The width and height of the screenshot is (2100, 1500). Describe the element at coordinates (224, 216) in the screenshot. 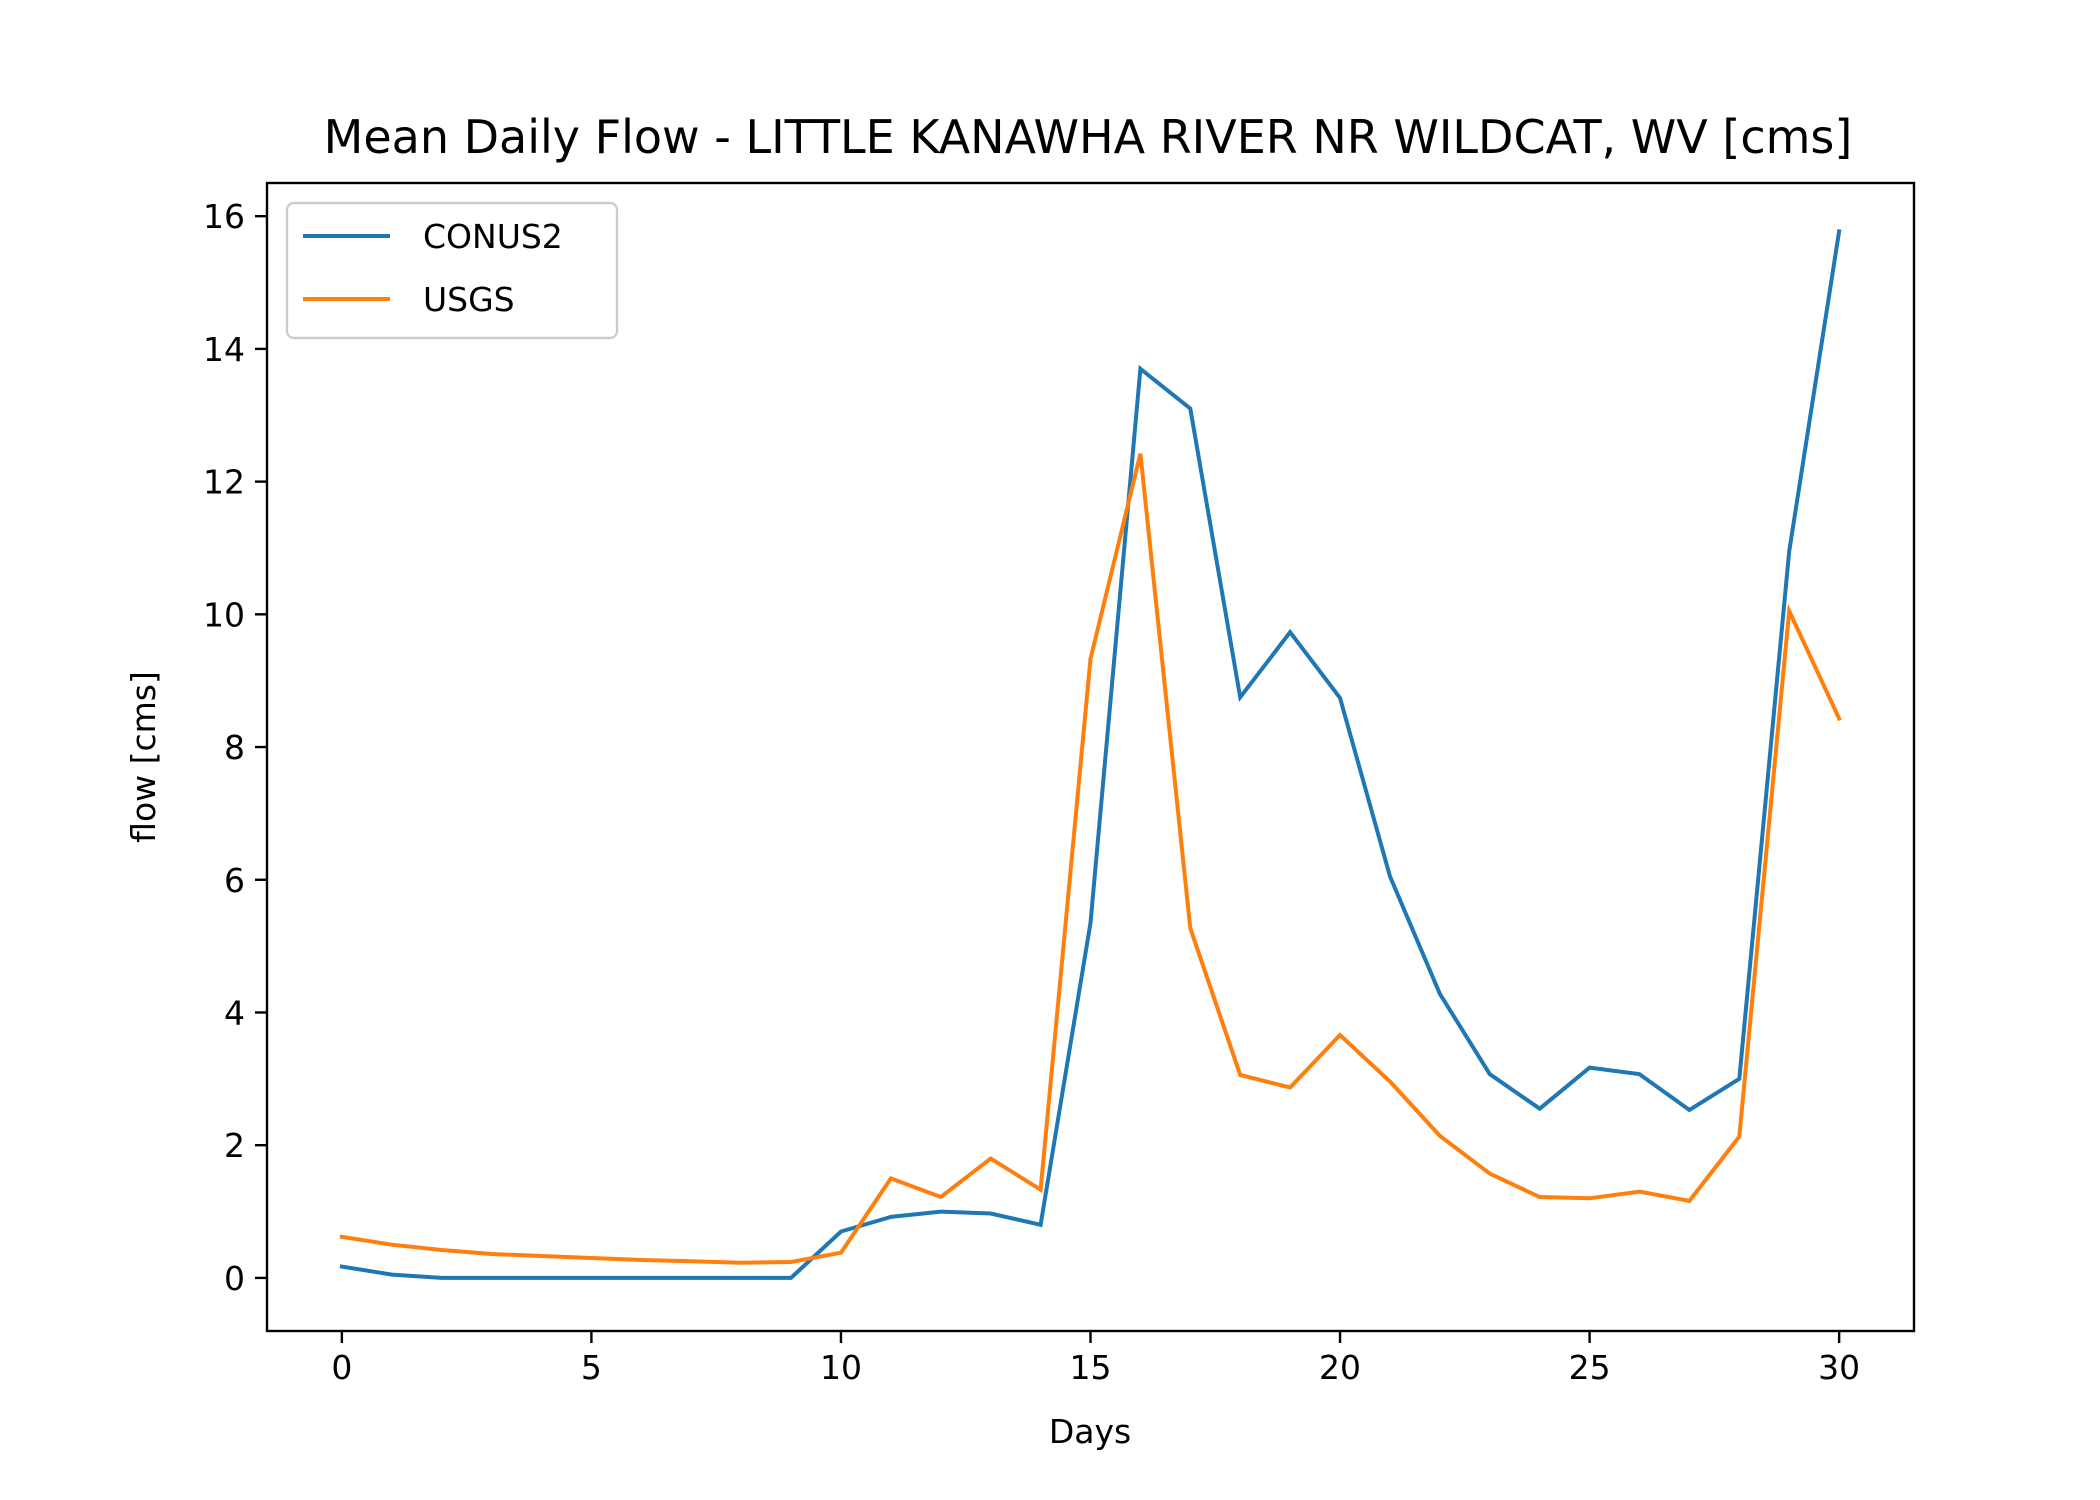

I see `y-tick-label: 16` at that location.